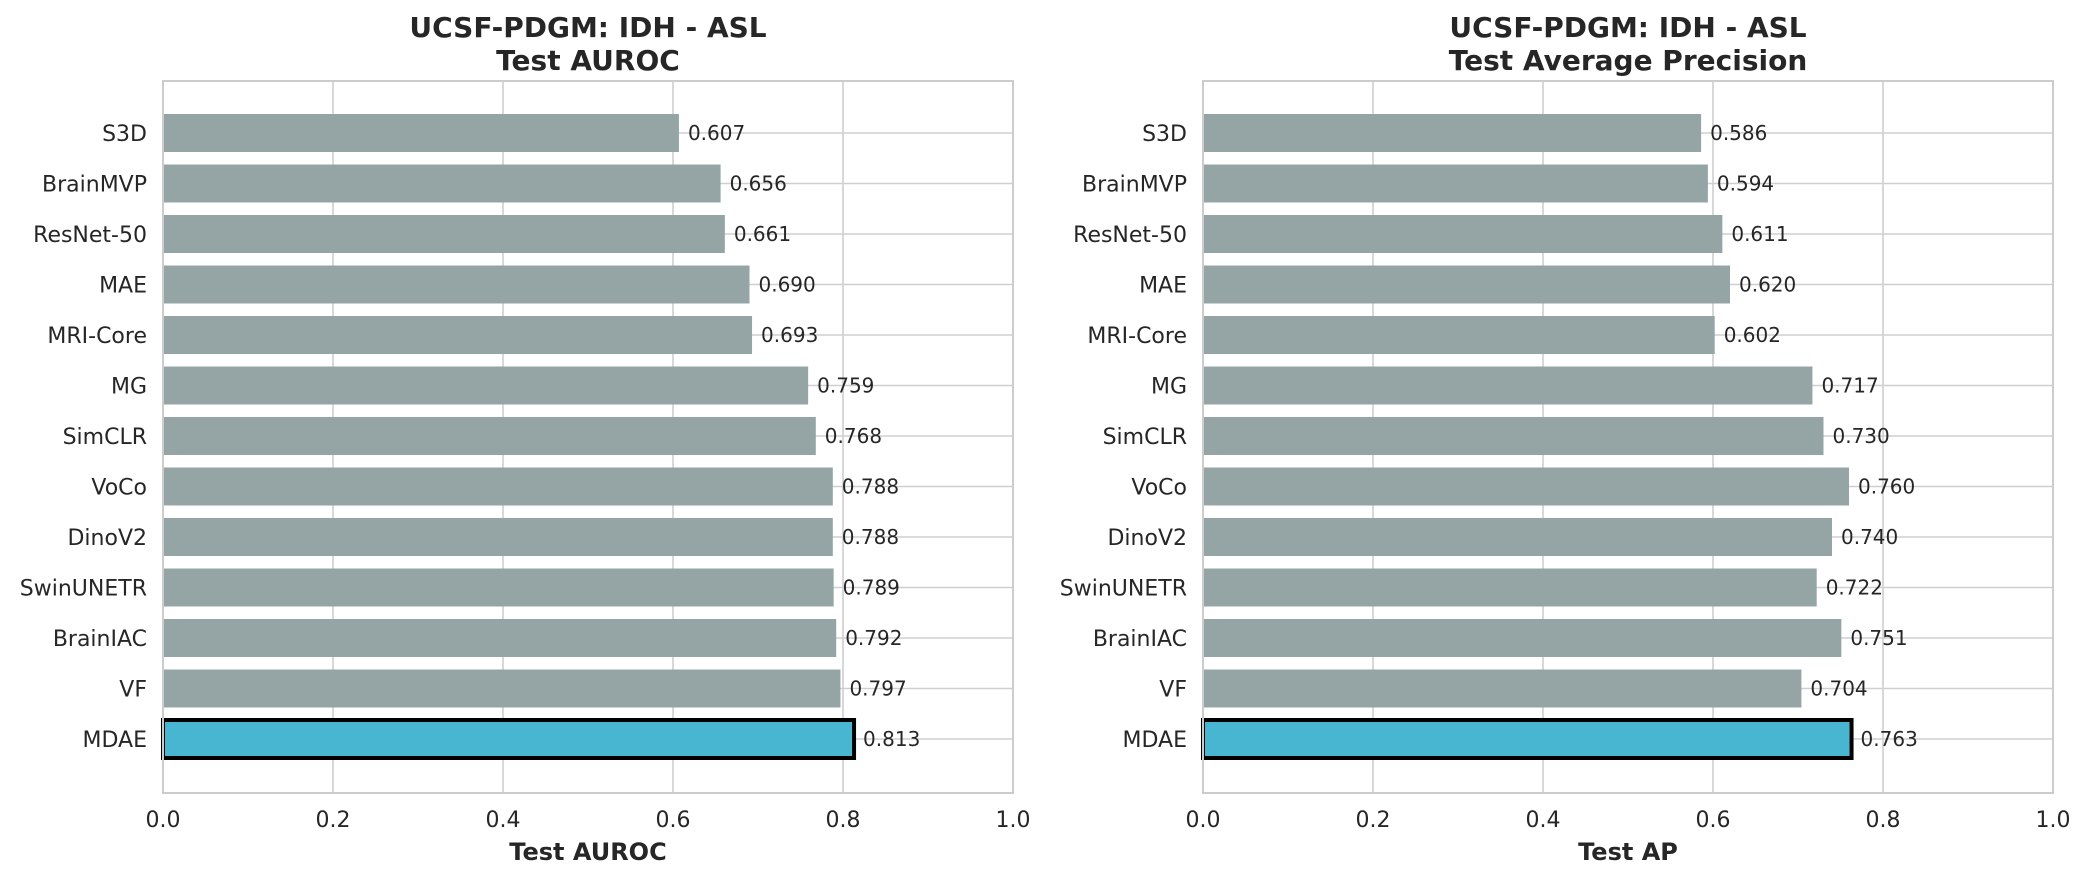  What do you see at coordinates (1869, 537) in the screenshot?
I see `value-label: 0.740` at bounding box center [1869, 537].